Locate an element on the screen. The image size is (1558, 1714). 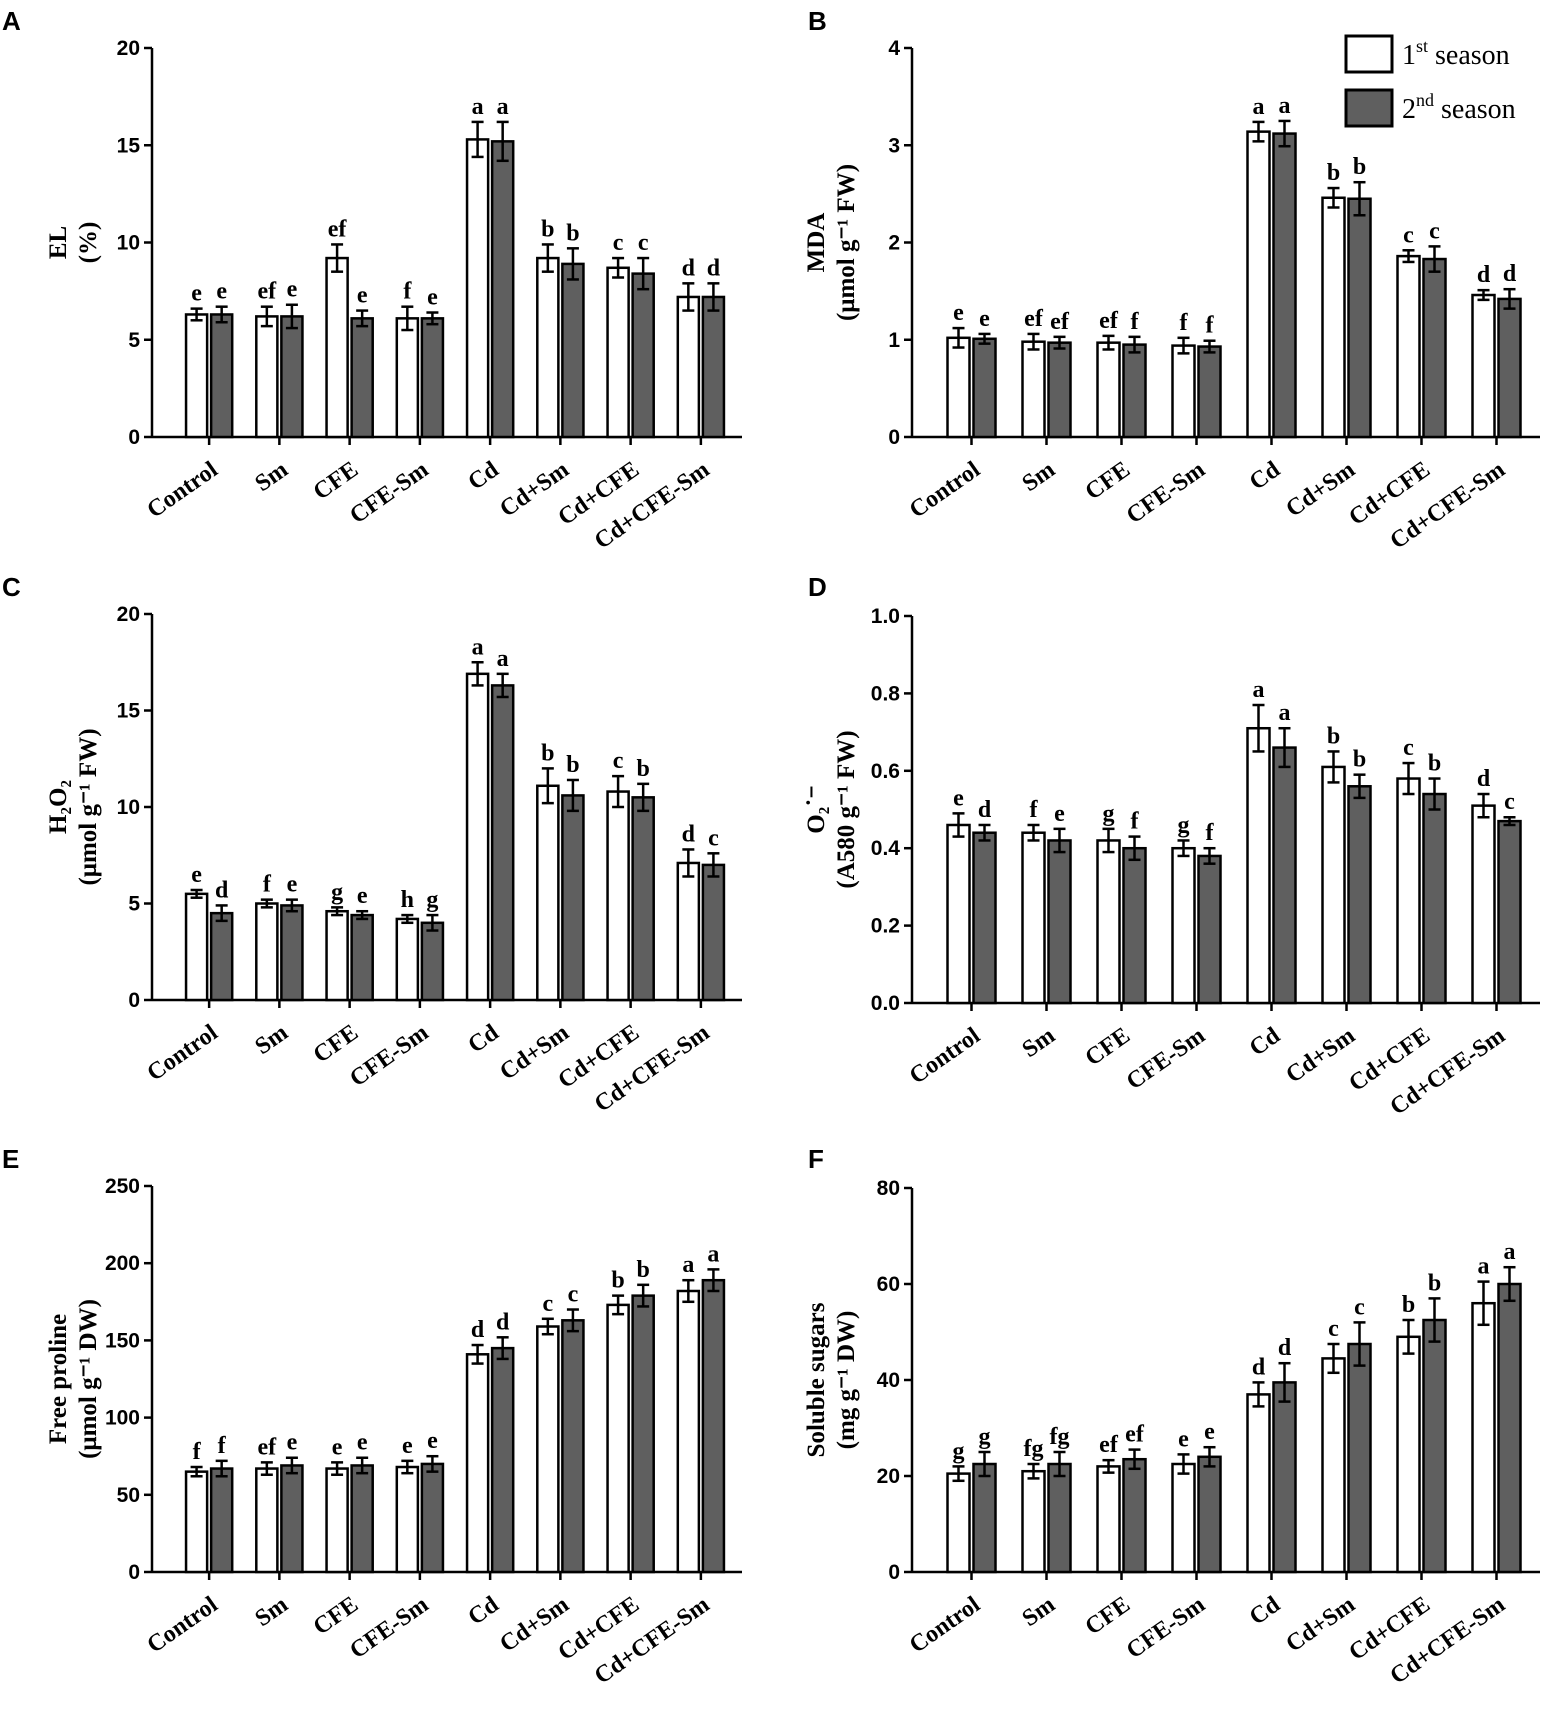
y-axis-label-line: (mg g⁻¹ DW) is located at coordinates (846, 1380).